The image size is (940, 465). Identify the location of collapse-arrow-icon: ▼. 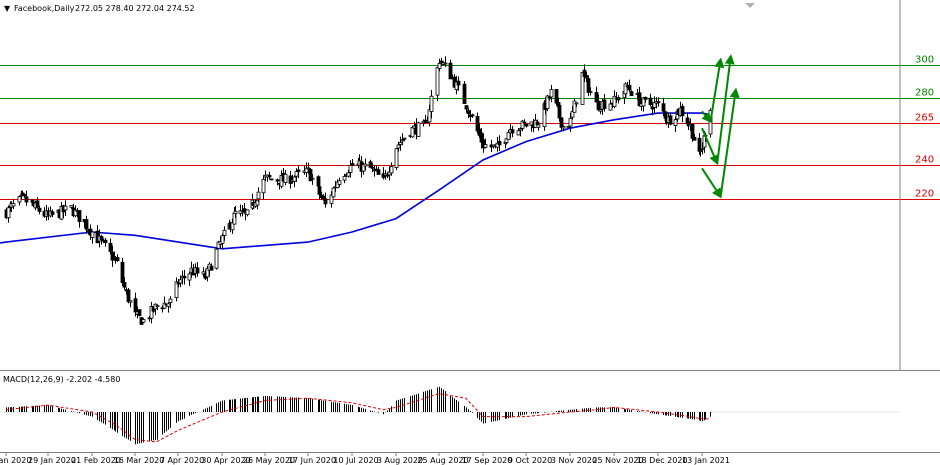
(7, 8).